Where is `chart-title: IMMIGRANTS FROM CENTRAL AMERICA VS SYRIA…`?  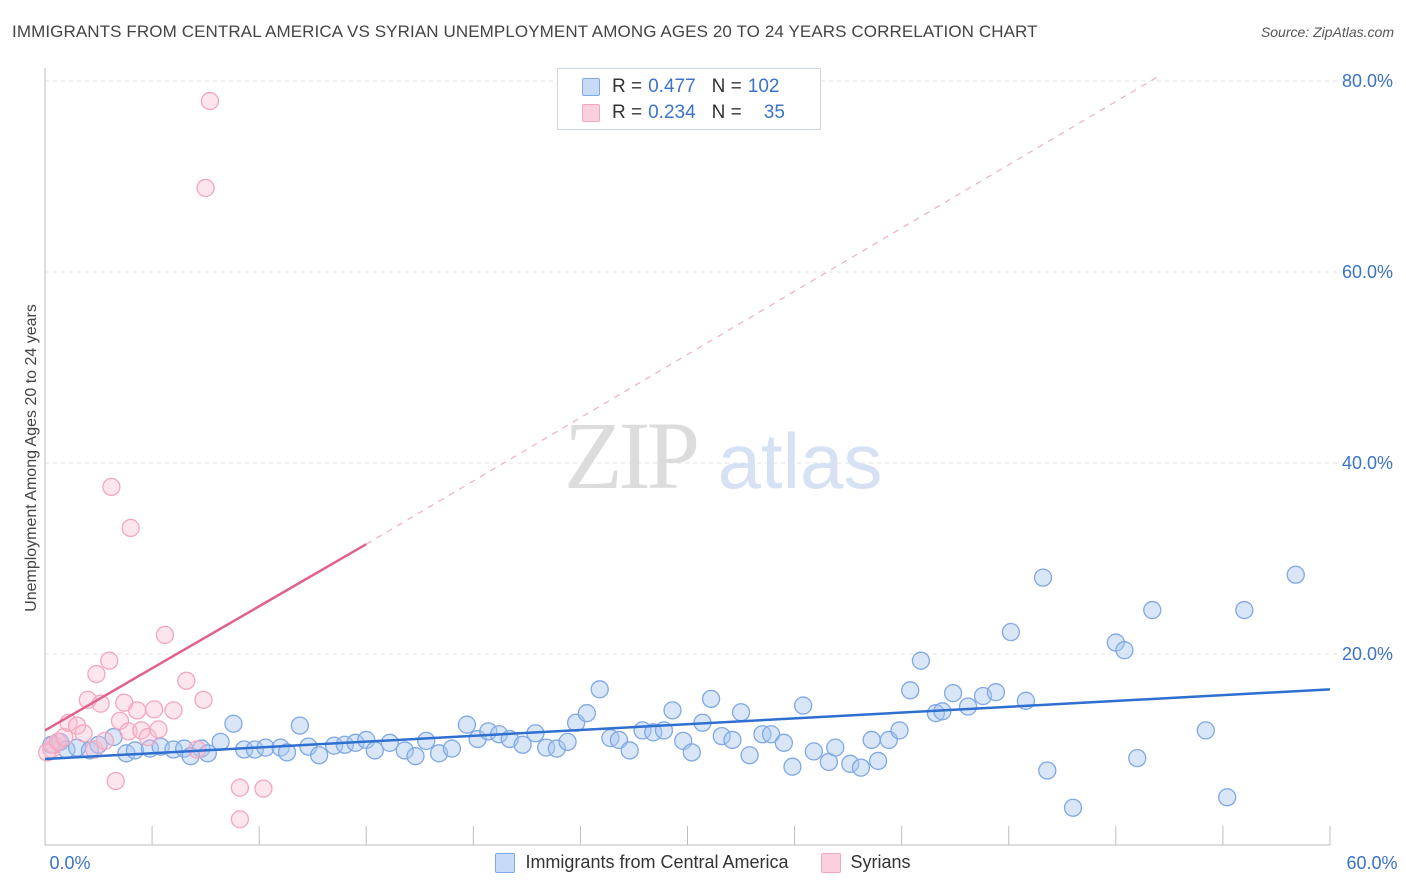 chart-title: IMMIGRANTS FROM CENTRAL AMERICA VS SYRIA… is located at coordinates (525, 31).